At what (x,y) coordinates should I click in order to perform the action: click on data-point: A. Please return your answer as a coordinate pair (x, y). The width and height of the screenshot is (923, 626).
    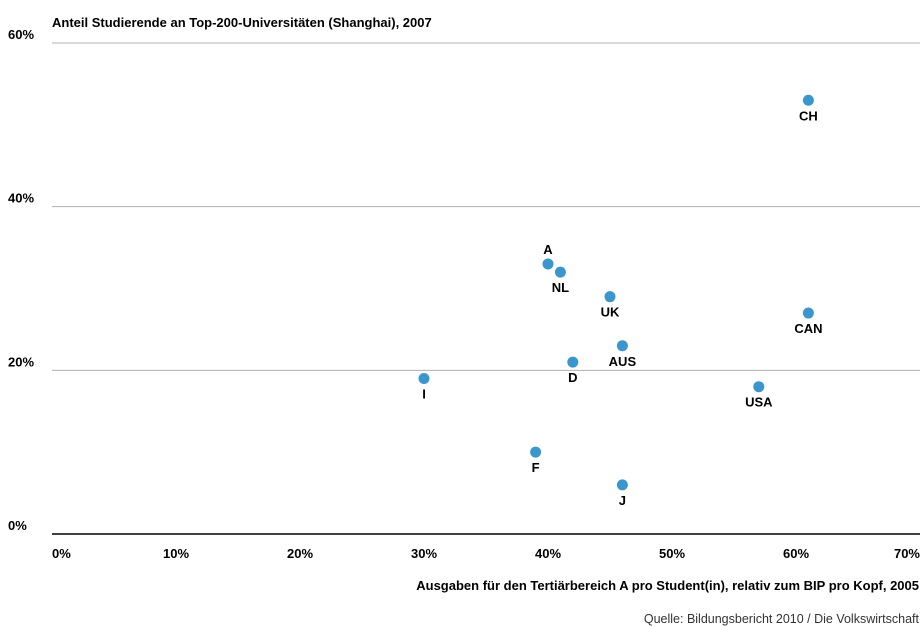
    Looking at the image, I should click on (548, 256).